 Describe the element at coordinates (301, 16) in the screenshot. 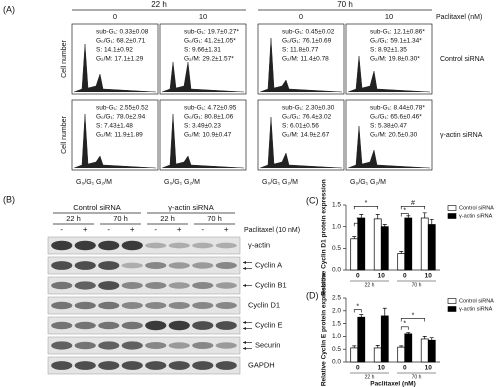

I see `dose-label: 0` at that location.